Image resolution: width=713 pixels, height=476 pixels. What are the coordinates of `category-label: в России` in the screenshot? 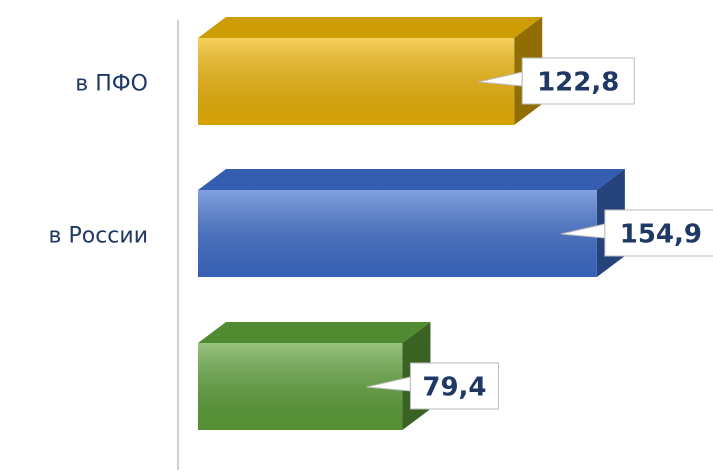 It's located at (98, 236).